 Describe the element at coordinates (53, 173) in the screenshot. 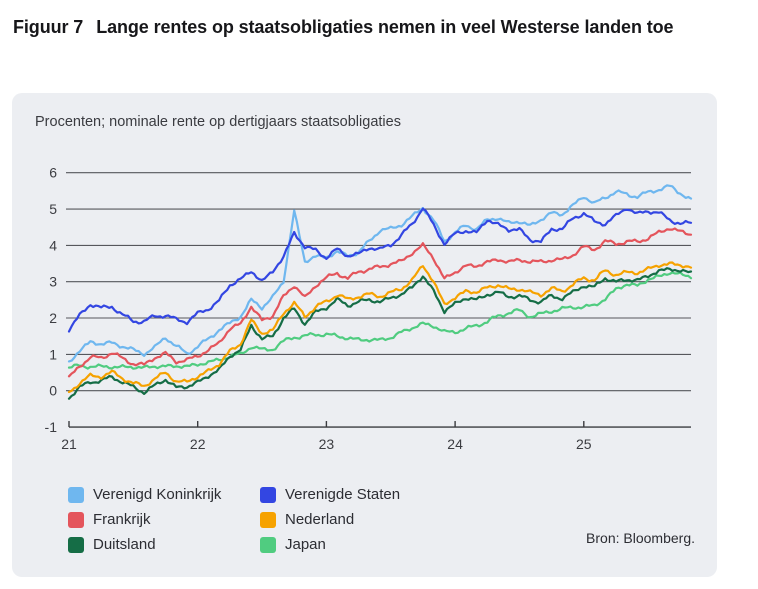

I see `y-axis-tick-label: 6` at that location.